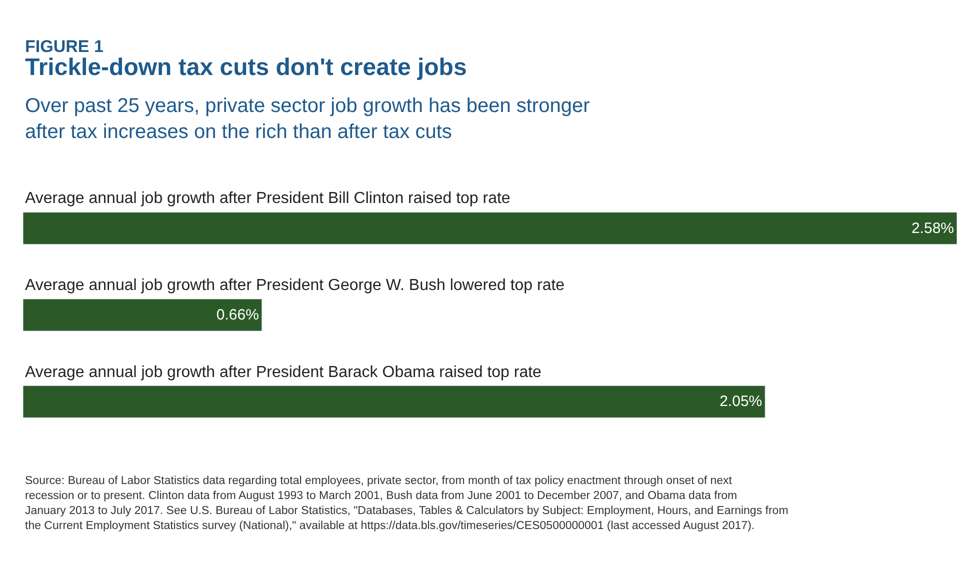  I want to click on data-label: 2.05%, so click(741, 401).